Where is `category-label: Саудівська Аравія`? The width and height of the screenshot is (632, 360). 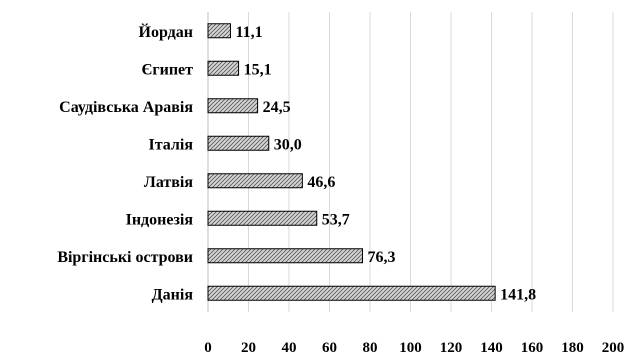 category-label: Саудівська Аравія is located at coordinates (126, 107).